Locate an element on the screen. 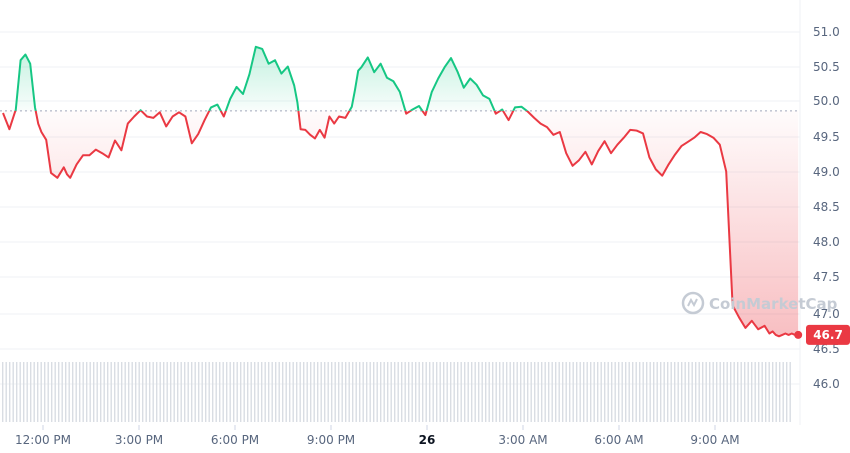 This screenshot has height=453, width=850. series-line-up is located at coordinates (271, 78).